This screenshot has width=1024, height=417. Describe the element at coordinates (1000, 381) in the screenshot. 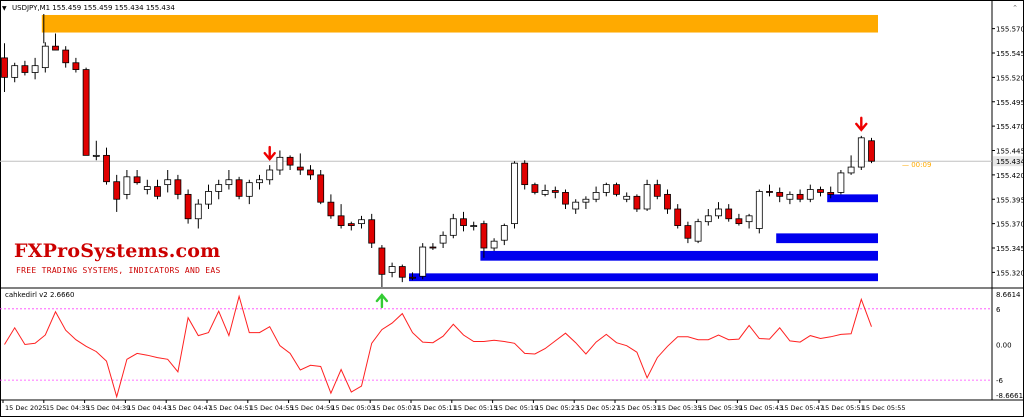

I see `indicator-scale-label: -6` at that location.